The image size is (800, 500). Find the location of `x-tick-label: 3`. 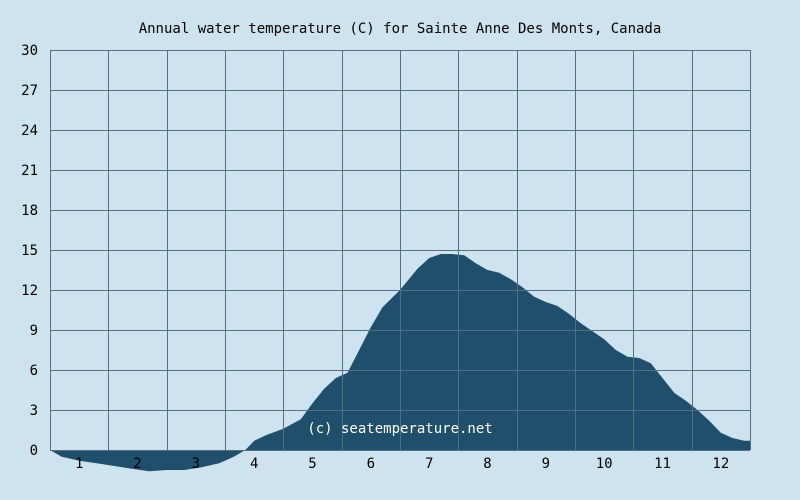

x-tick-label: 3 is located at coordinates (196, 464).